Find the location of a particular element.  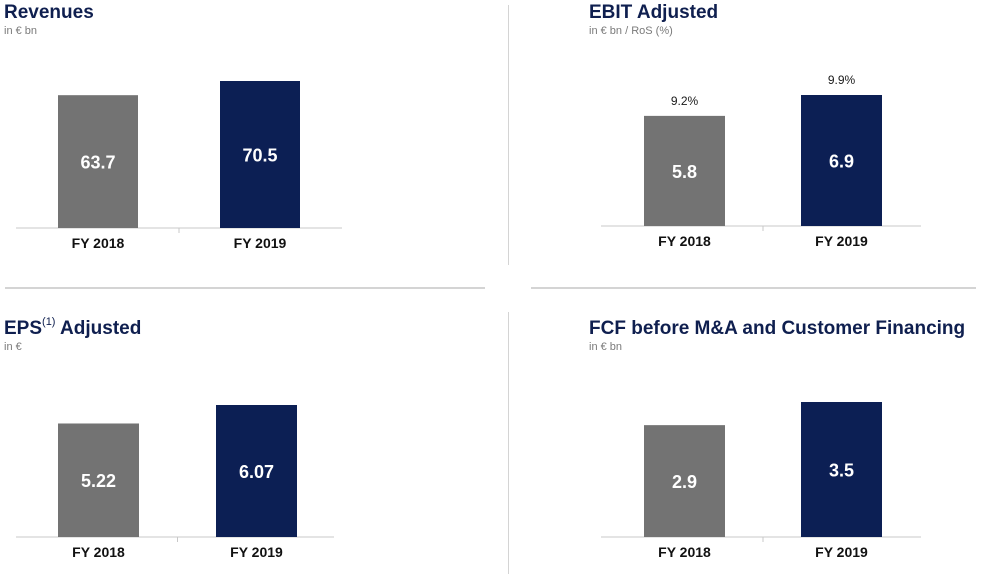

bar-value-label: 5.22 is located at coordinates (98, 481).